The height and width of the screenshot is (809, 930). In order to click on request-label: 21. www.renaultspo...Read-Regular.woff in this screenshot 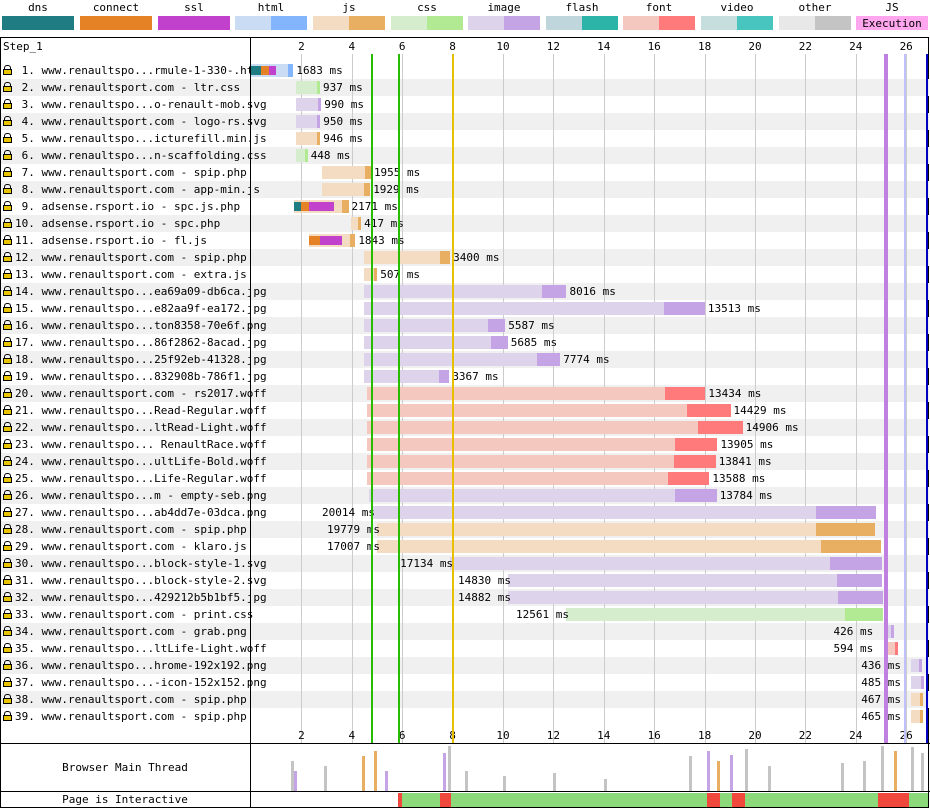, I will do `click(135, 410)`.